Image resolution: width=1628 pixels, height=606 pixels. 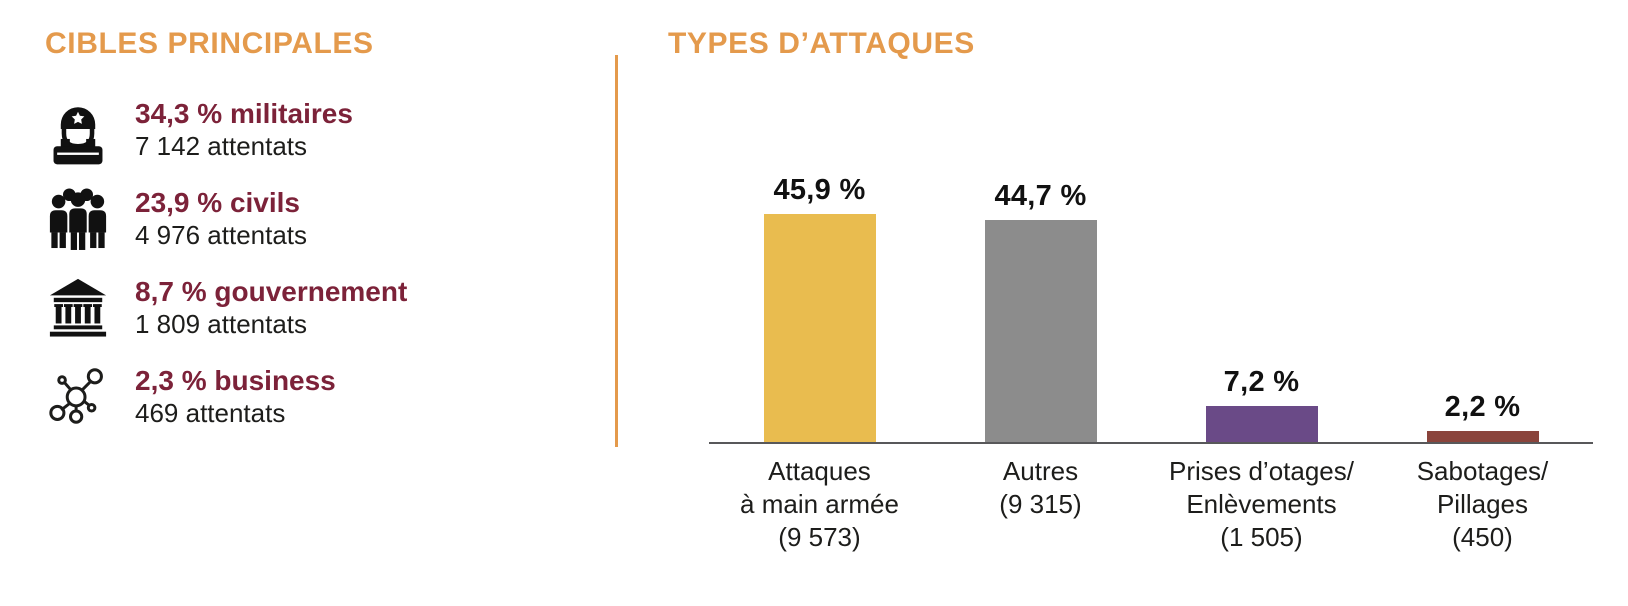 I want to click on soldier-icon, so click(x=78, y=129).